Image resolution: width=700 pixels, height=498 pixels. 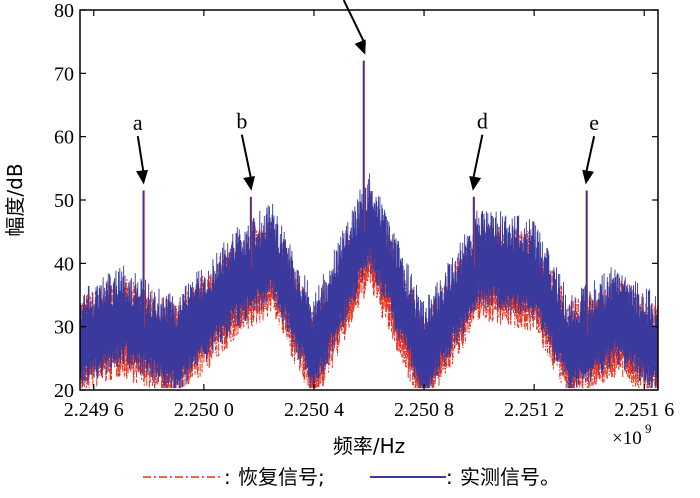 I want to click on y-tick-label: 40, so click(x=64, y=264).